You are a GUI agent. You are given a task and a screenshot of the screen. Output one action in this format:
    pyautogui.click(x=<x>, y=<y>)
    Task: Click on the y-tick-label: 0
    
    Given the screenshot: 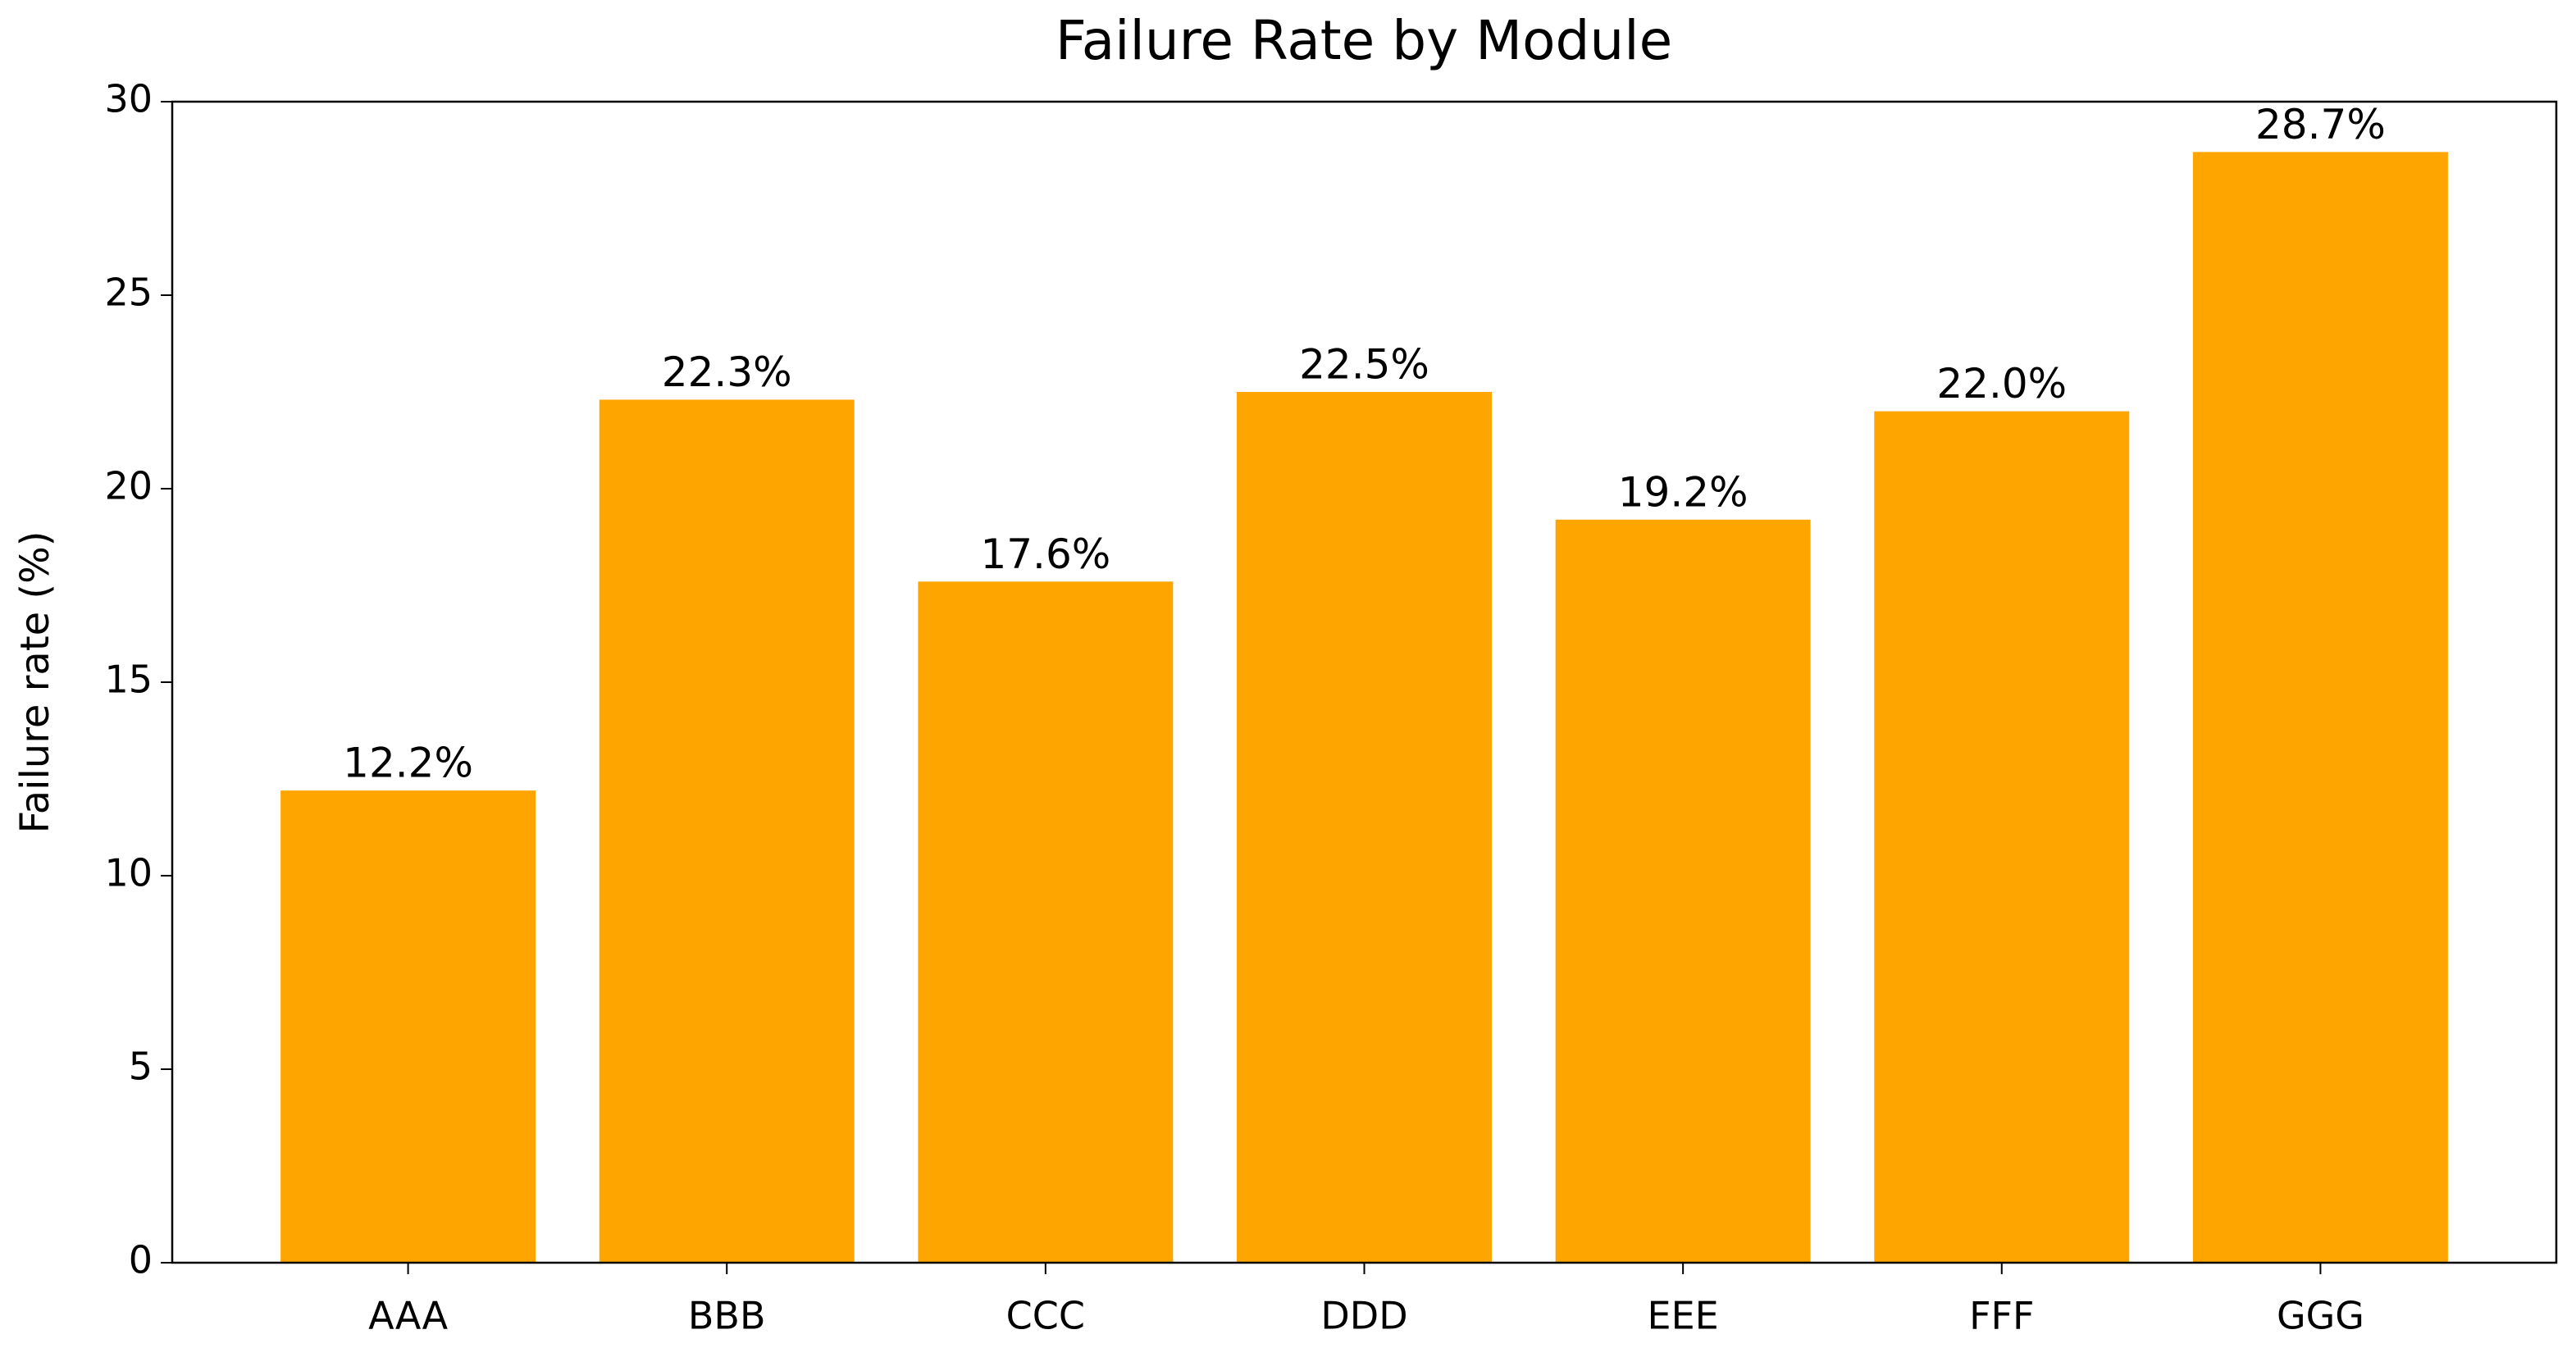 What is the action you would take?
    pyautogui.click(x=141, y=1260)
    